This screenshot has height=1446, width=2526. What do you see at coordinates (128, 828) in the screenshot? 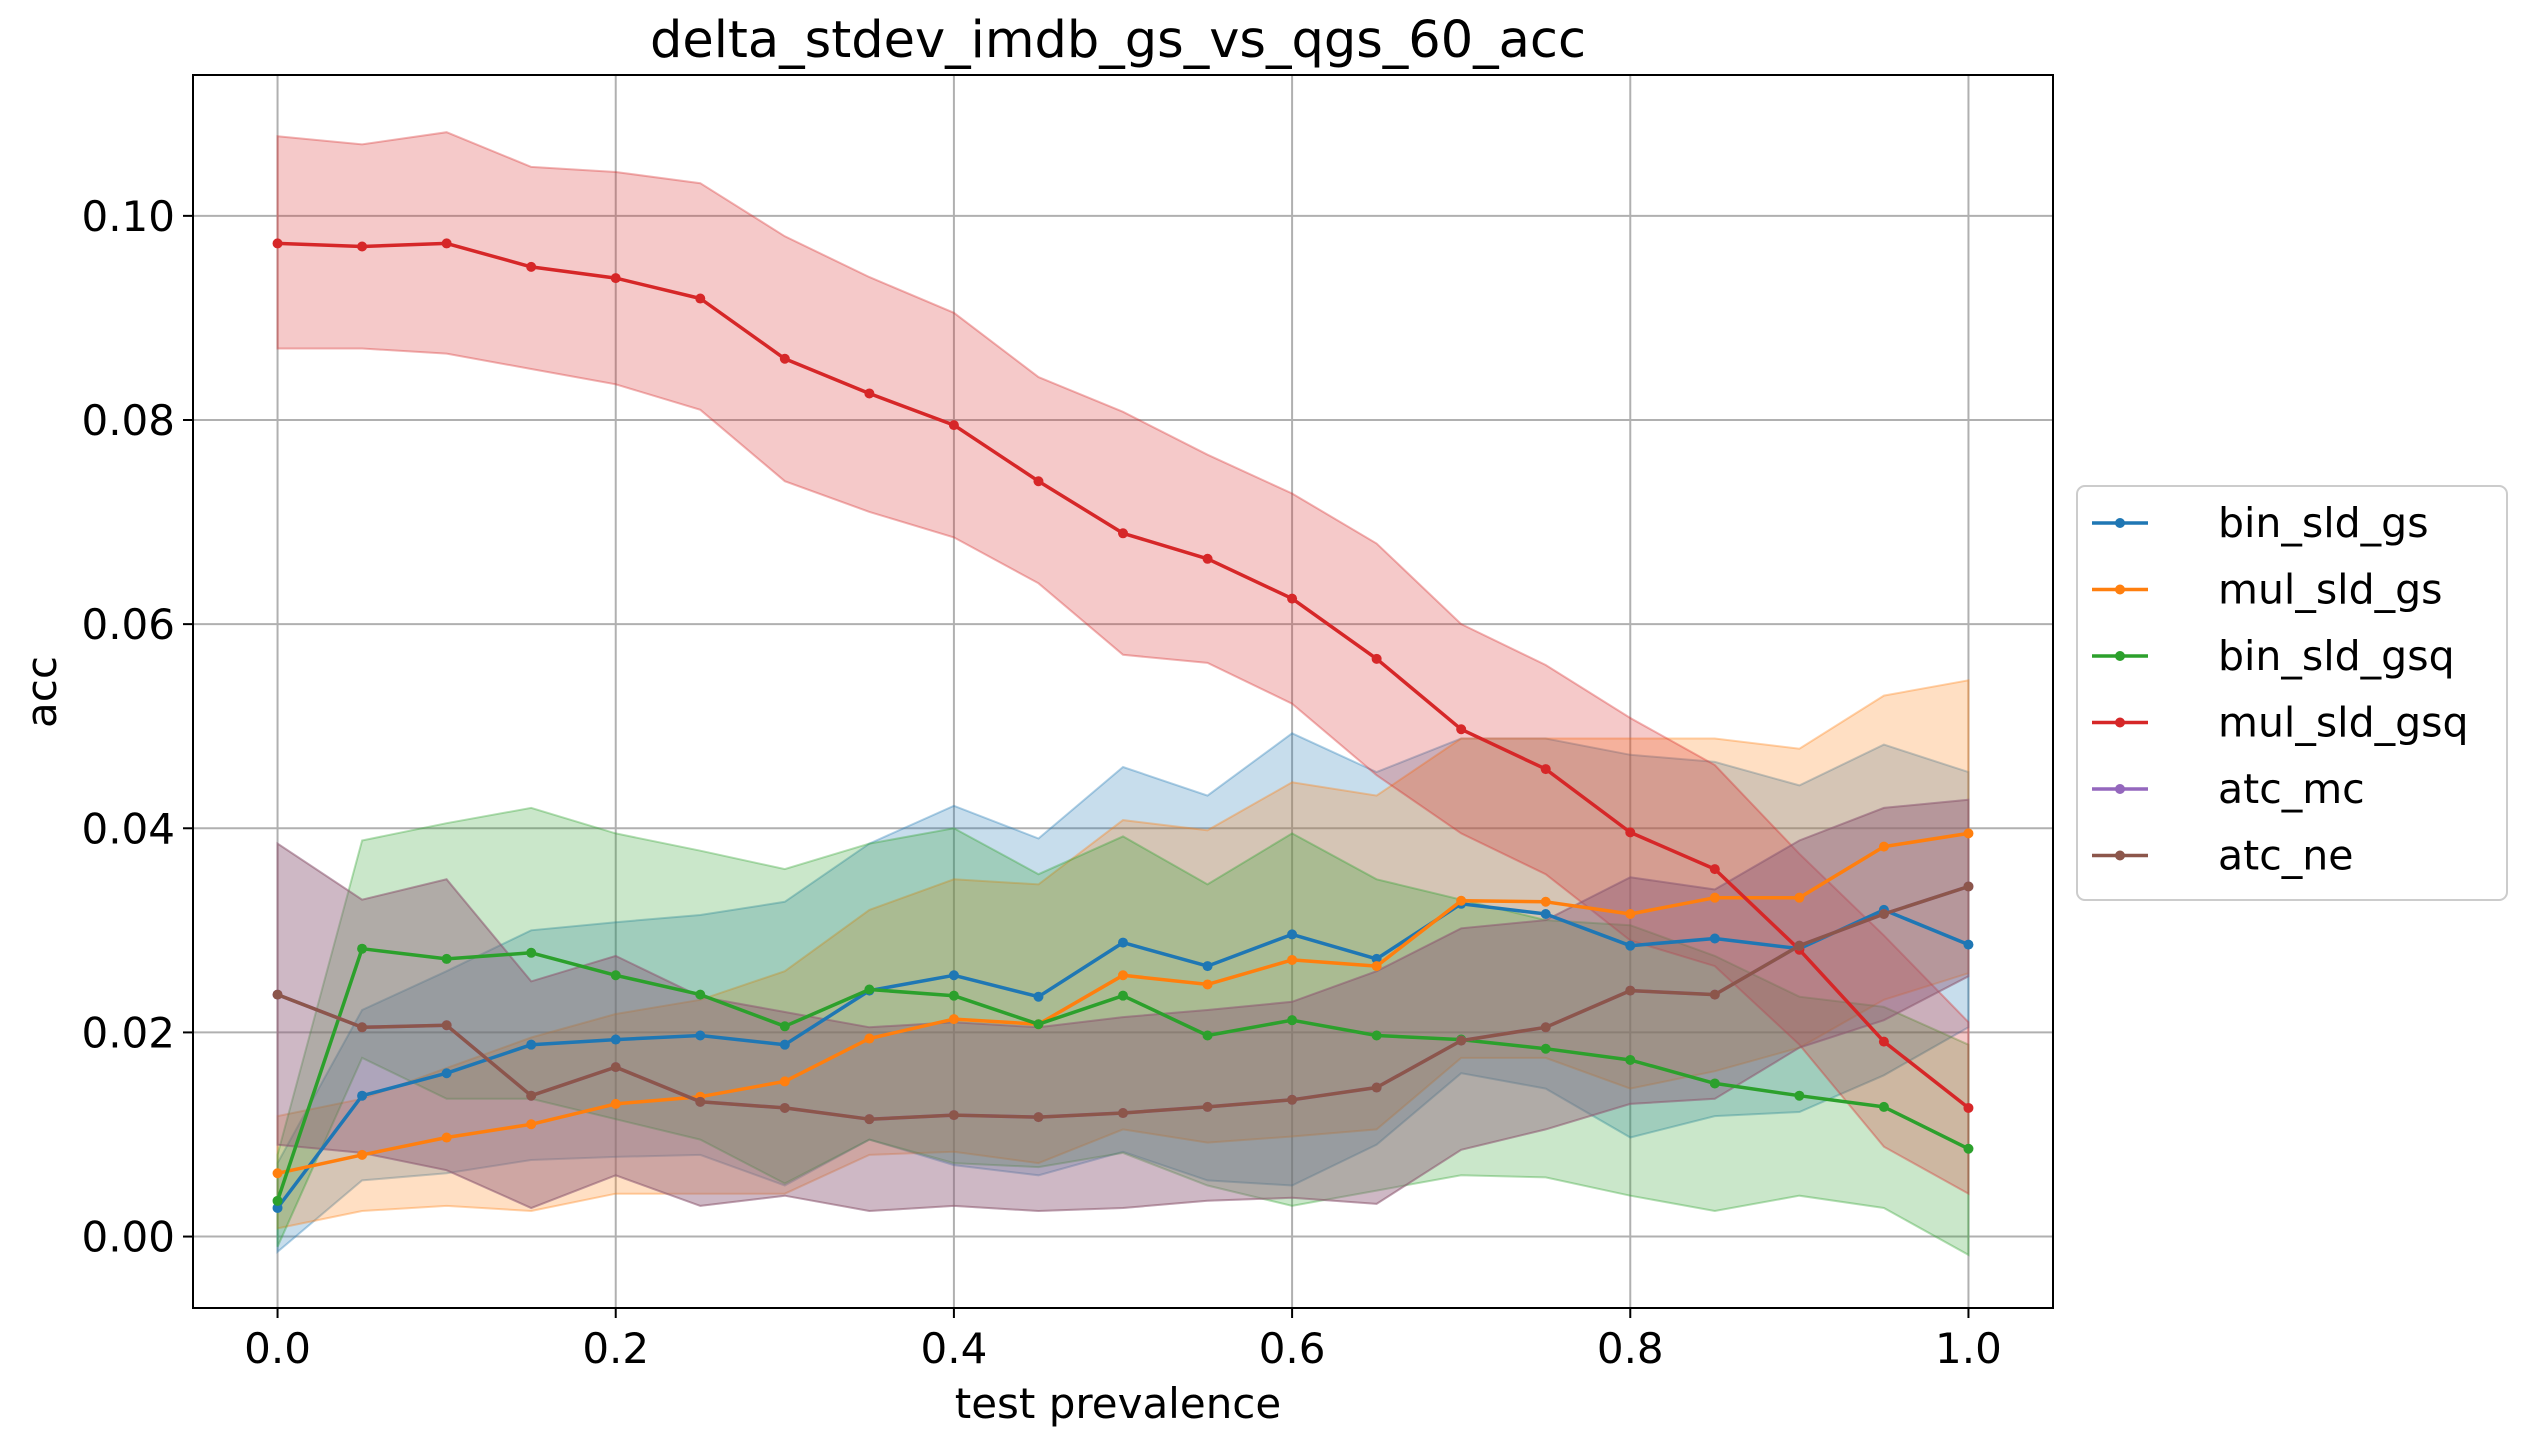
I see `y-tick-label: 0.04` at bounding box center [128, 828].